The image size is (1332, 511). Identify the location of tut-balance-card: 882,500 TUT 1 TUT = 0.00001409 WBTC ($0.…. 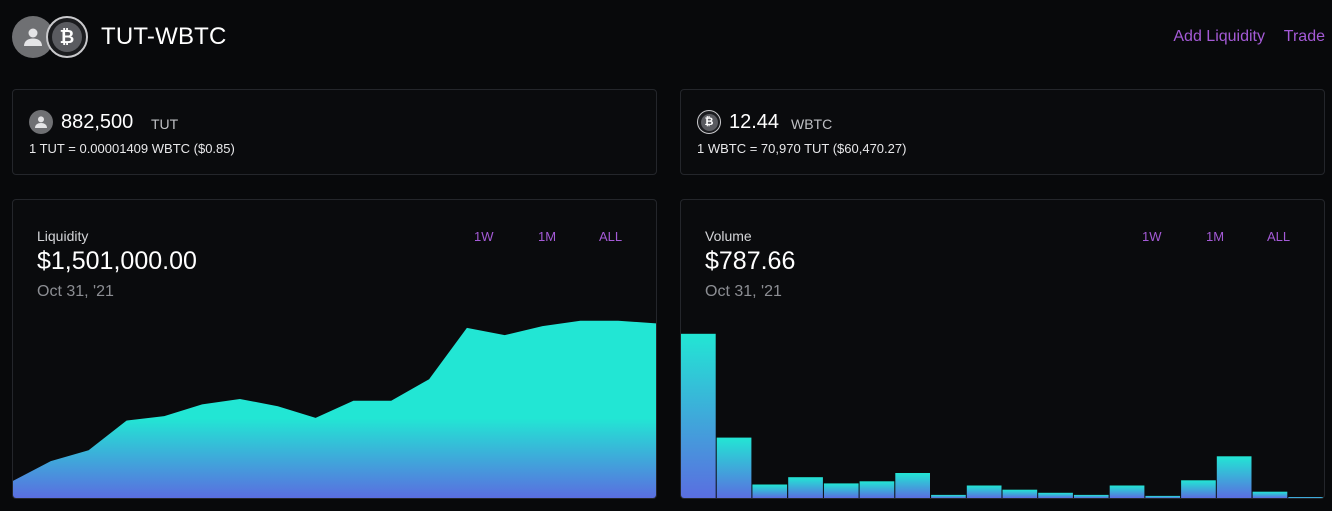
(334, 132).